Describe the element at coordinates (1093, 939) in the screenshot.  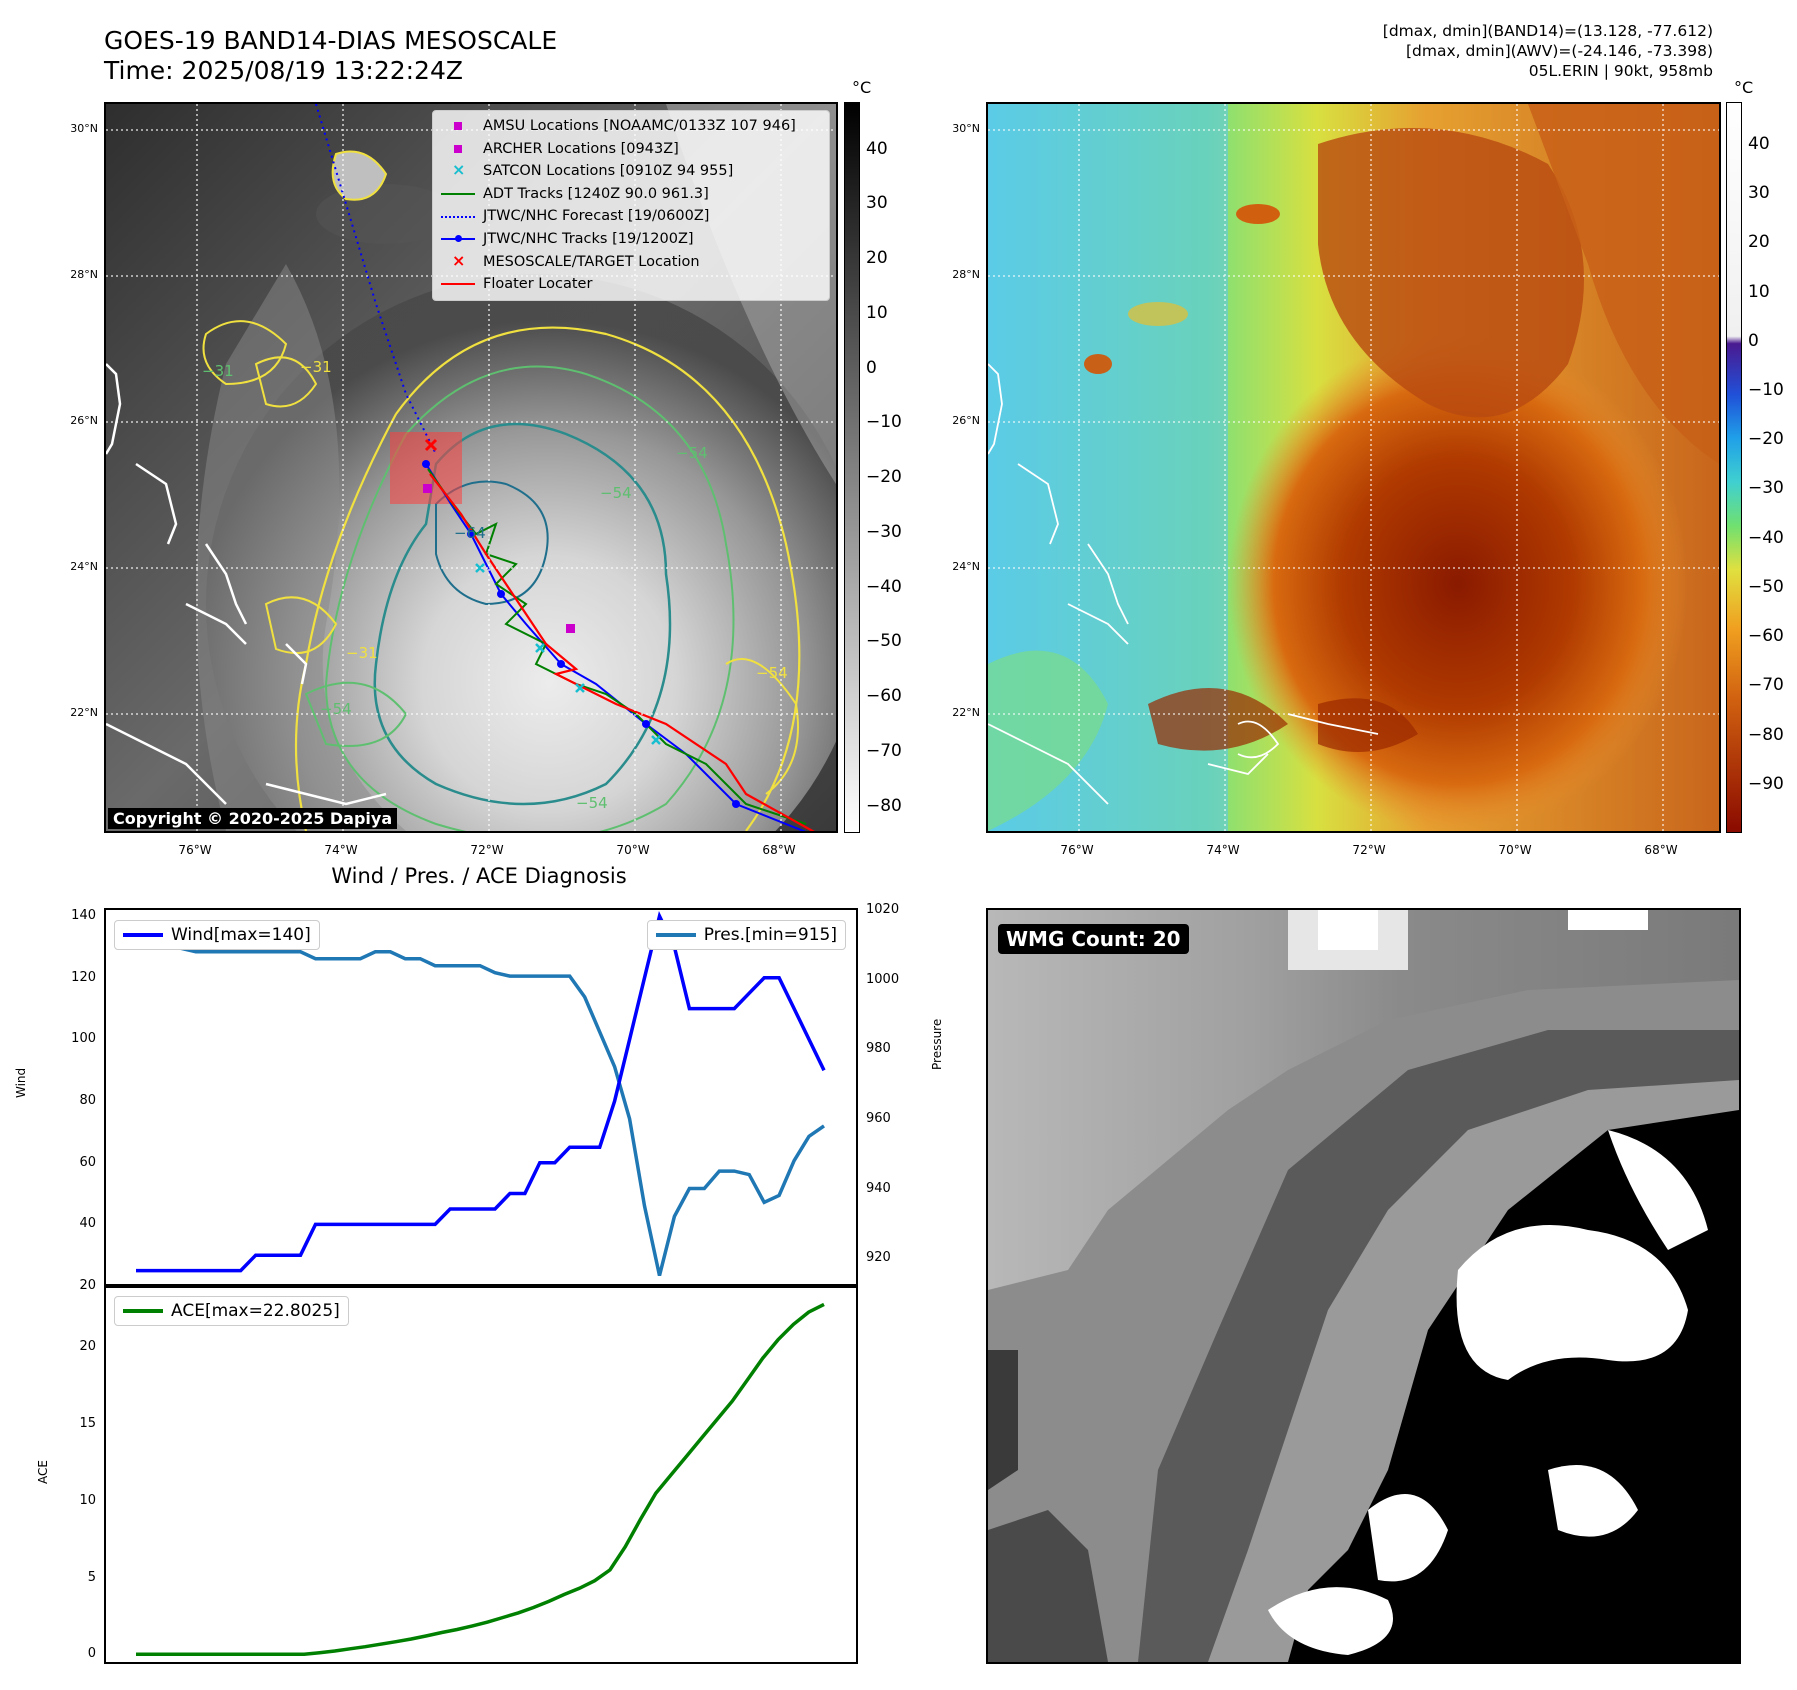
I see `wmg-count-badge: WMG Count: 20` at that location.